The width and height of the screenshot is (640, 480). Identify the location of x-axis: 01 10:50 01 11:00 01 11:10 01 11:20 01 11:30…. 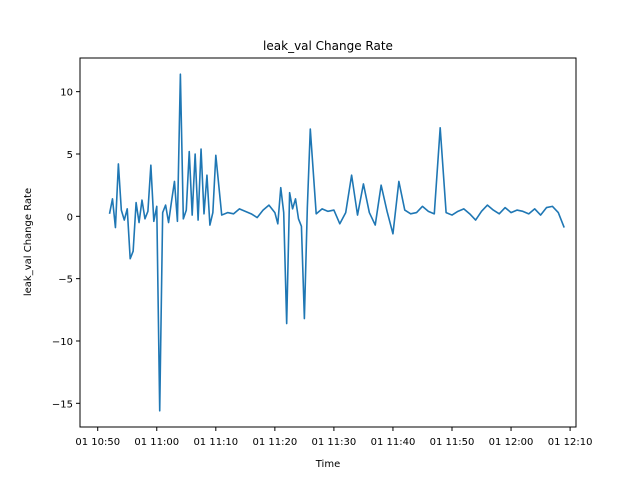
(333, 437).